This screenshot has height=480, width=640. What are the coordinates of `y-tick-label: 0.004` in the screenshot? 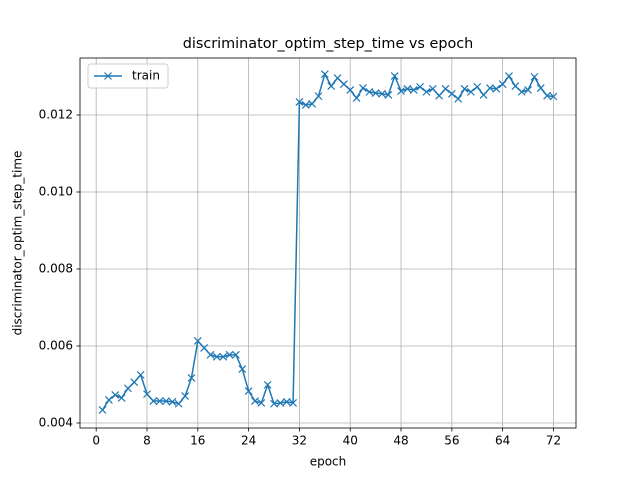 It's located at (56, 422).